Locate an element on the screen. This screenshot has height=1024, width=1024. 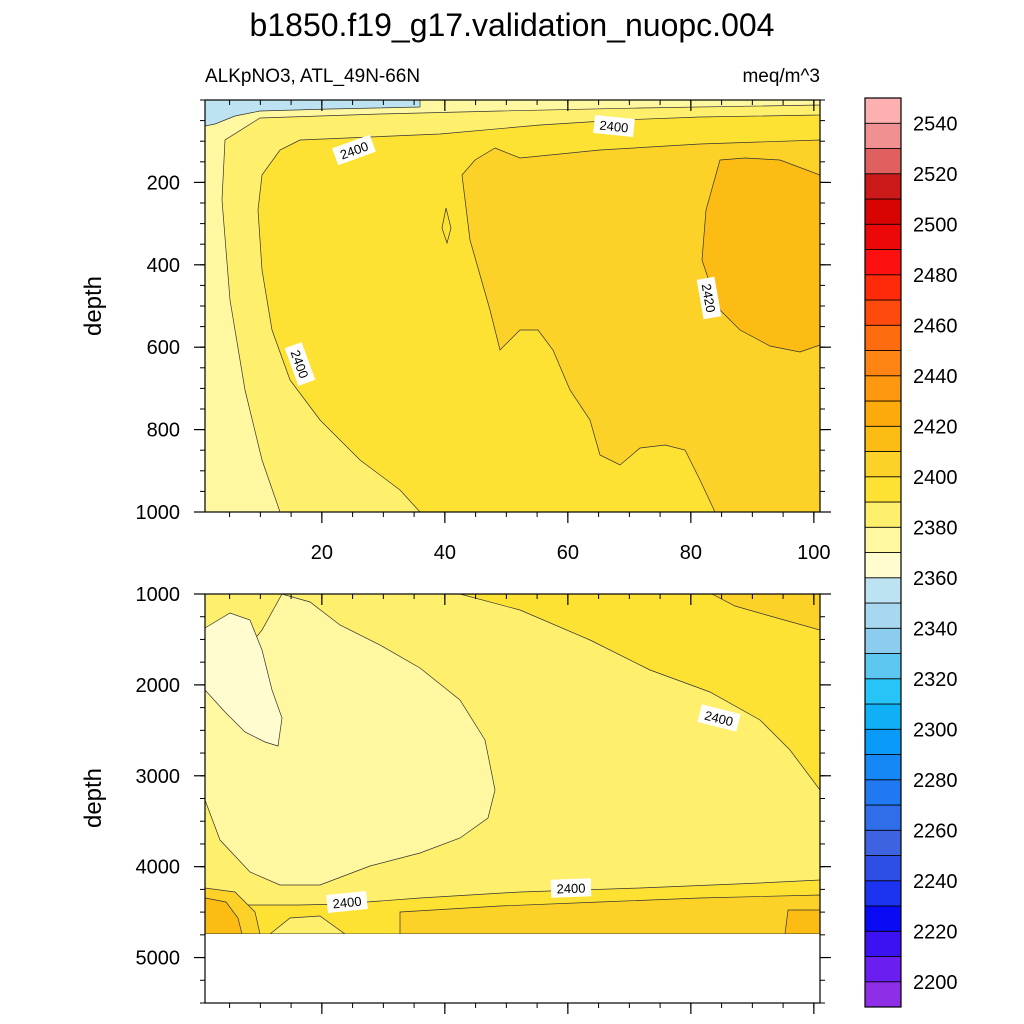
colorbar-tick-label: 2480 is located at coordinates (935, 276).